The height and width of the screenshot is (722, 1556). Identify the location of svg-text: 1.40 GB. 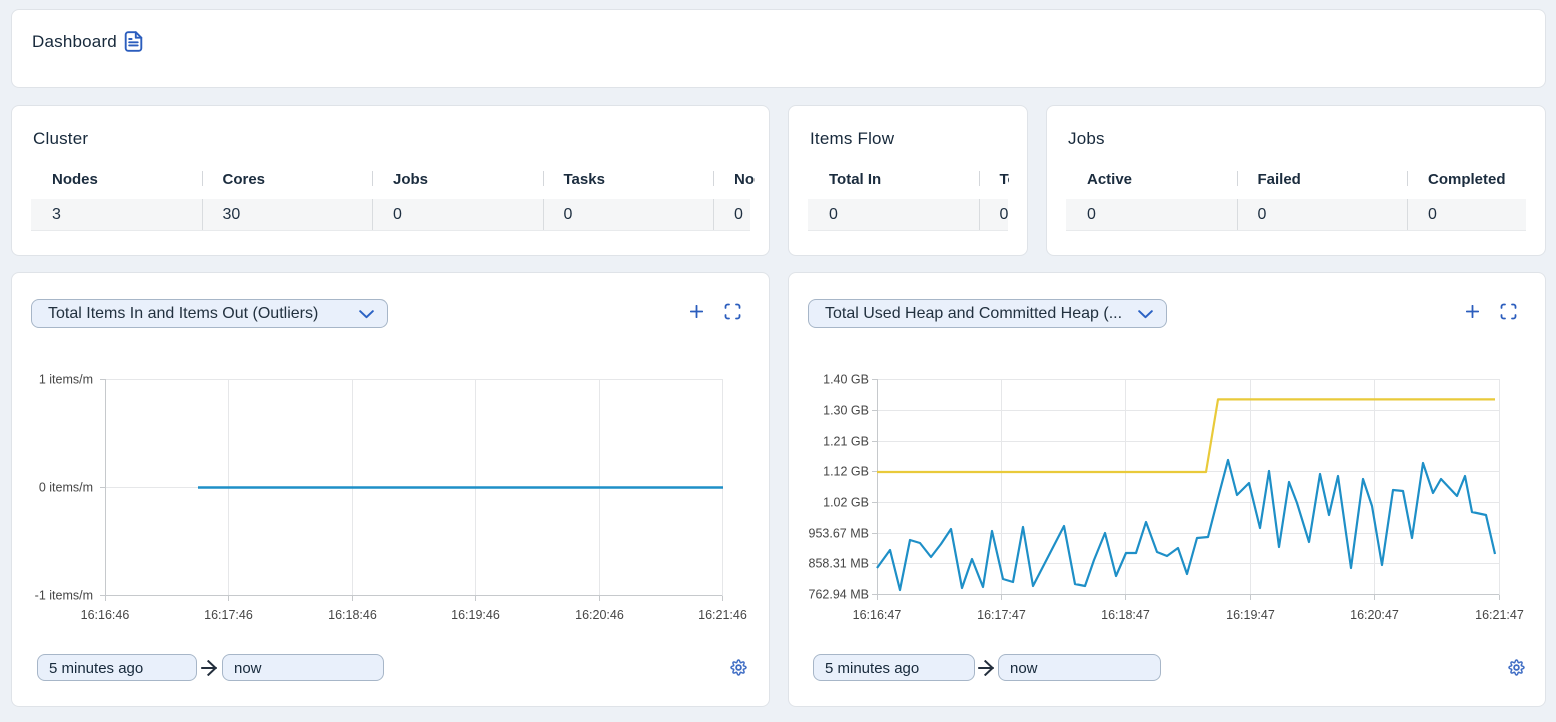
(846, 380).